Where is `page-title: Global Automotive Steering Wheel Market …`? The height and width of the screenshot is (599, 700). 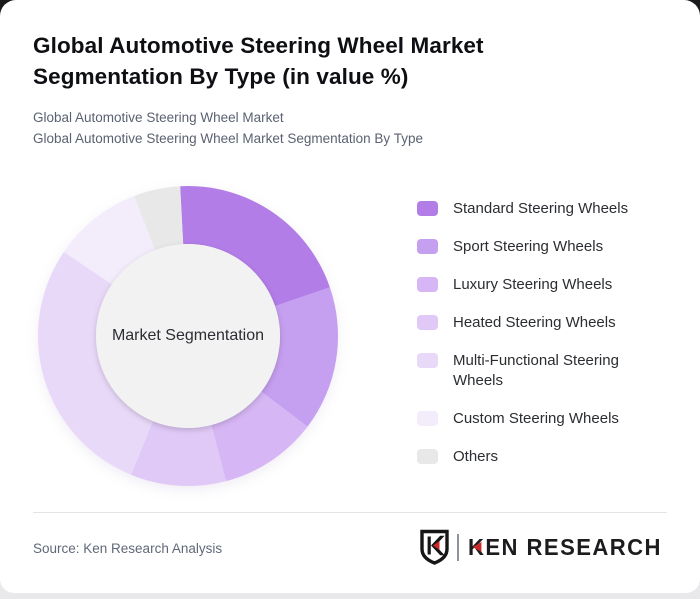 page-title: Global Automotive Steering Wheel Market … is located at coordinates (258, 61).